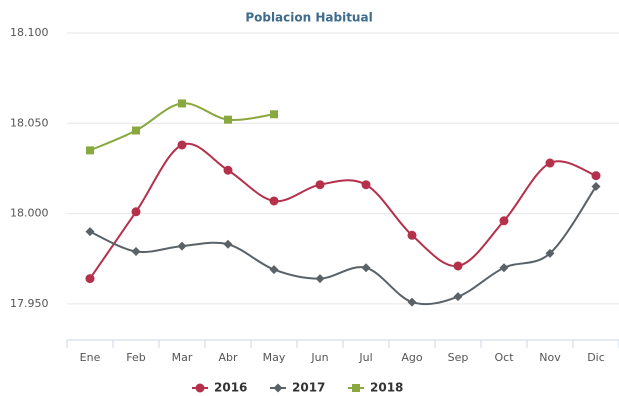  I want to click on y-tick-label: 18.050, so click(29, 122).